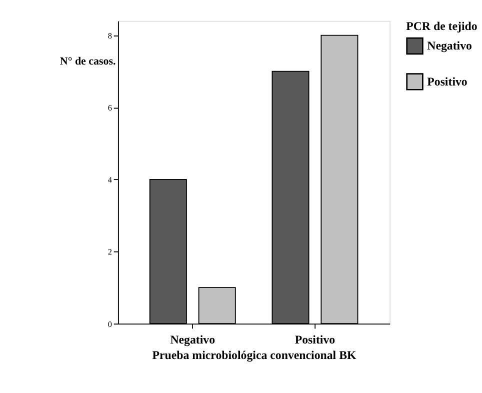  I want to click on y-tick-label: 2, so click(110, 252).